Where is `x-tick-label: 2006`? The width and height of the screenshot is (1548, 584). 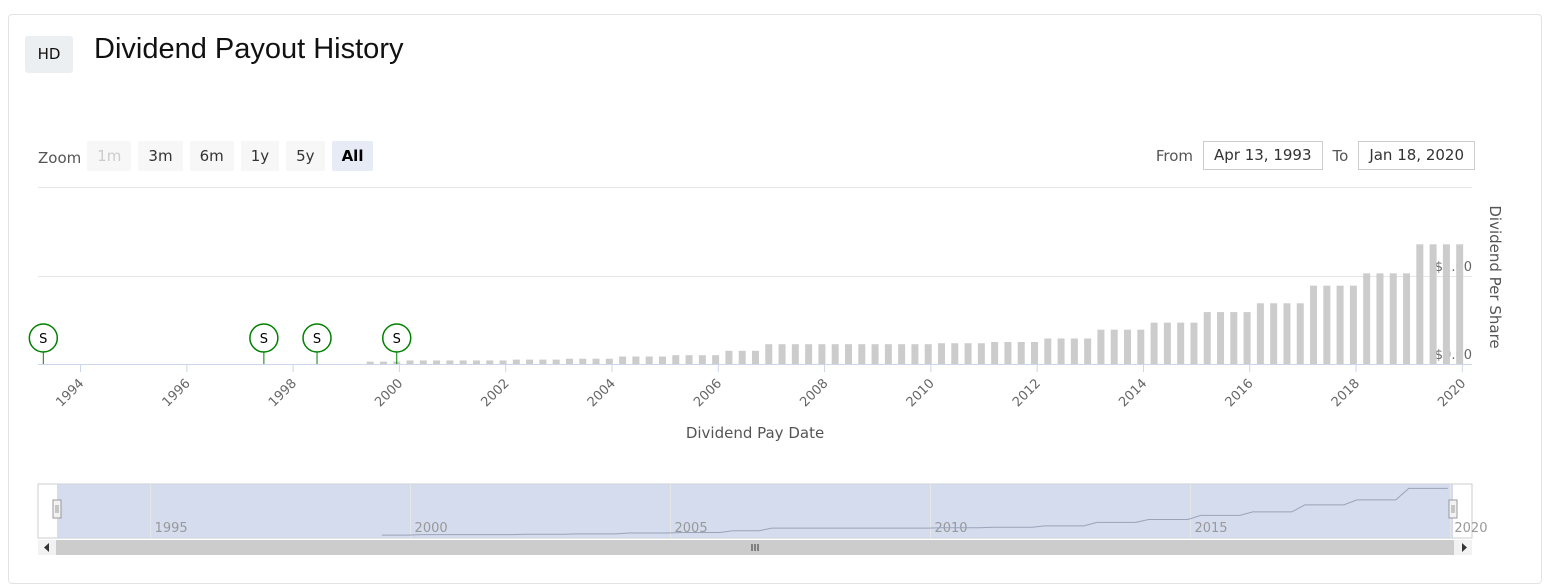
x-tick-label: 2006 is located at coordinates (708, 393).